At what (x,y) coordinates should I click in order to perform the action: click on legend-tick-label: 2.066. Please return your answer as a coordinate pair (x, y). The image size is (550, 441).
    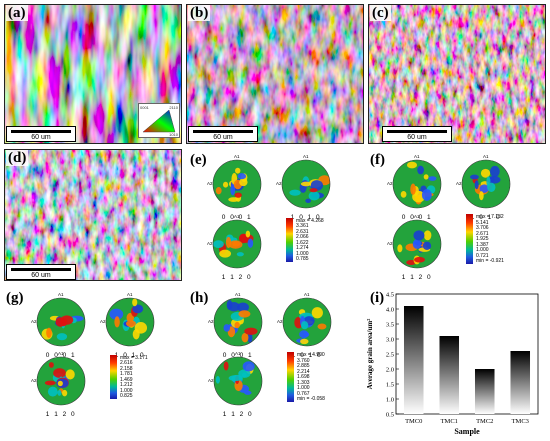
    Looking at the image, I should click on (302, 237).